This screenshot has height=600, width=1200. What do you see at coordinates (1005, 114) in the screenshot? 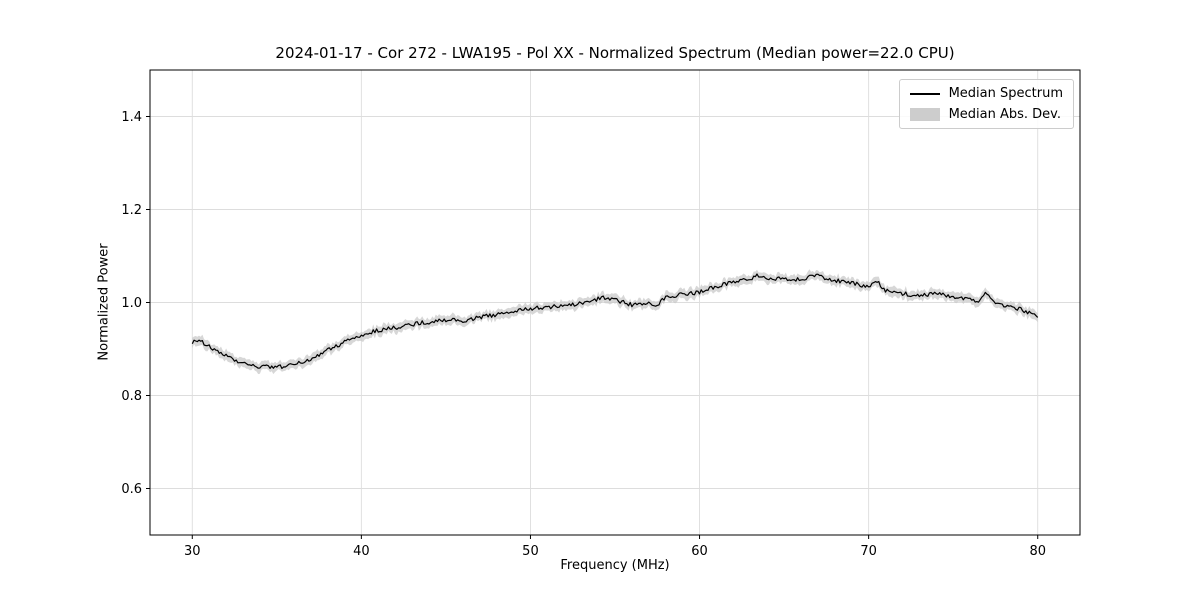
I see `legend-label-median-abs-dev: Median Abs. Dev.` at bounding box center [1005, 114].